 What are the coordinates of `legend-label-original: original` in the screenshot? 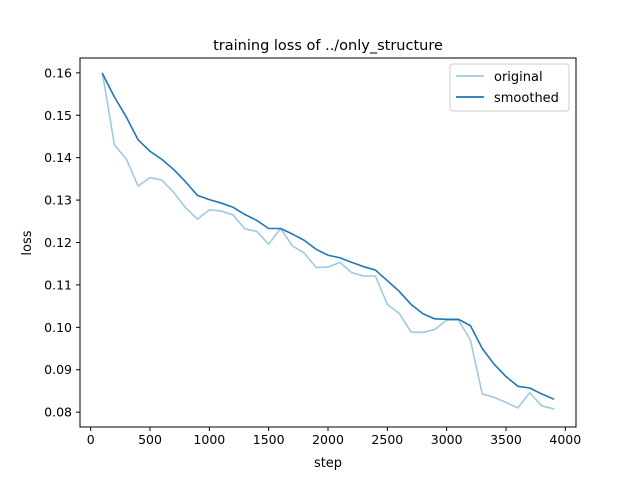 It's located at (518, 77).